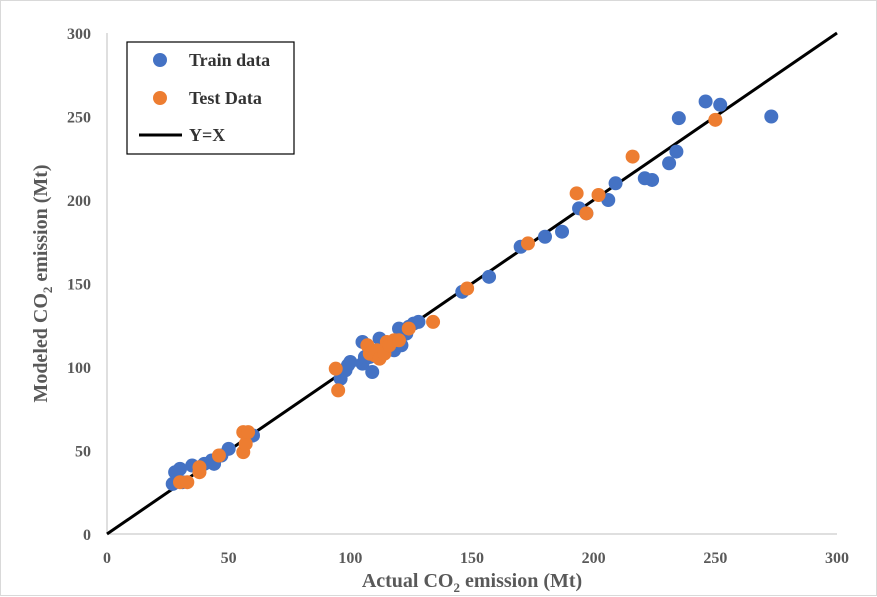 This screenshot has width=877, height=597. Describe the element at coordinates (350, 558) in the screenshot. I see `x-tick-label: 100` at that location.